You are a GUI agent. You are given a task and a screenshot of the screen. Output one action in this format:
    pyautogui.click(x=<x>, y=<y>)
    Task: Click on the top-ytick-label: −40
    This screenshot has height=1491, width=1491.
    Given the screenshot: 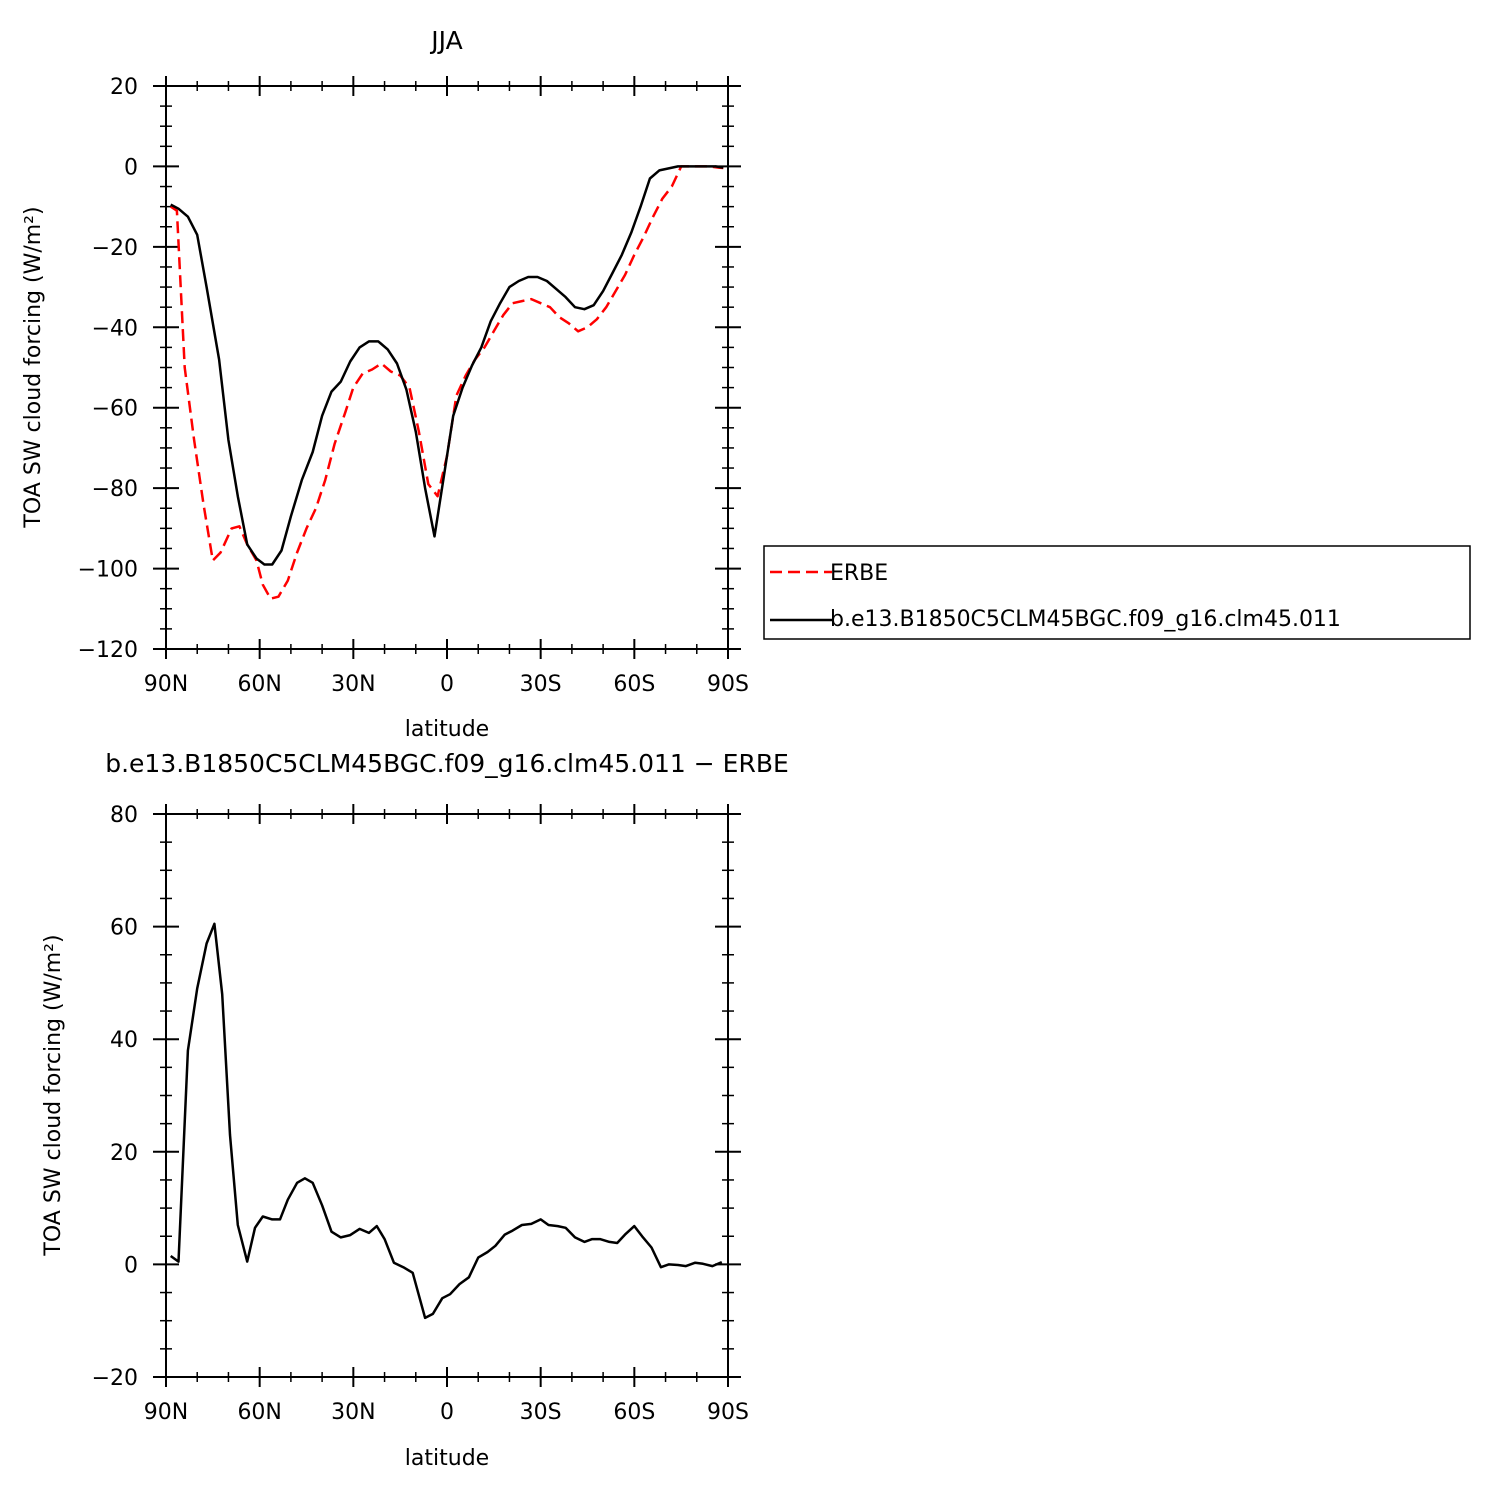 What is the action you would take?
    pyautogui.click(x=115, y=328)
    